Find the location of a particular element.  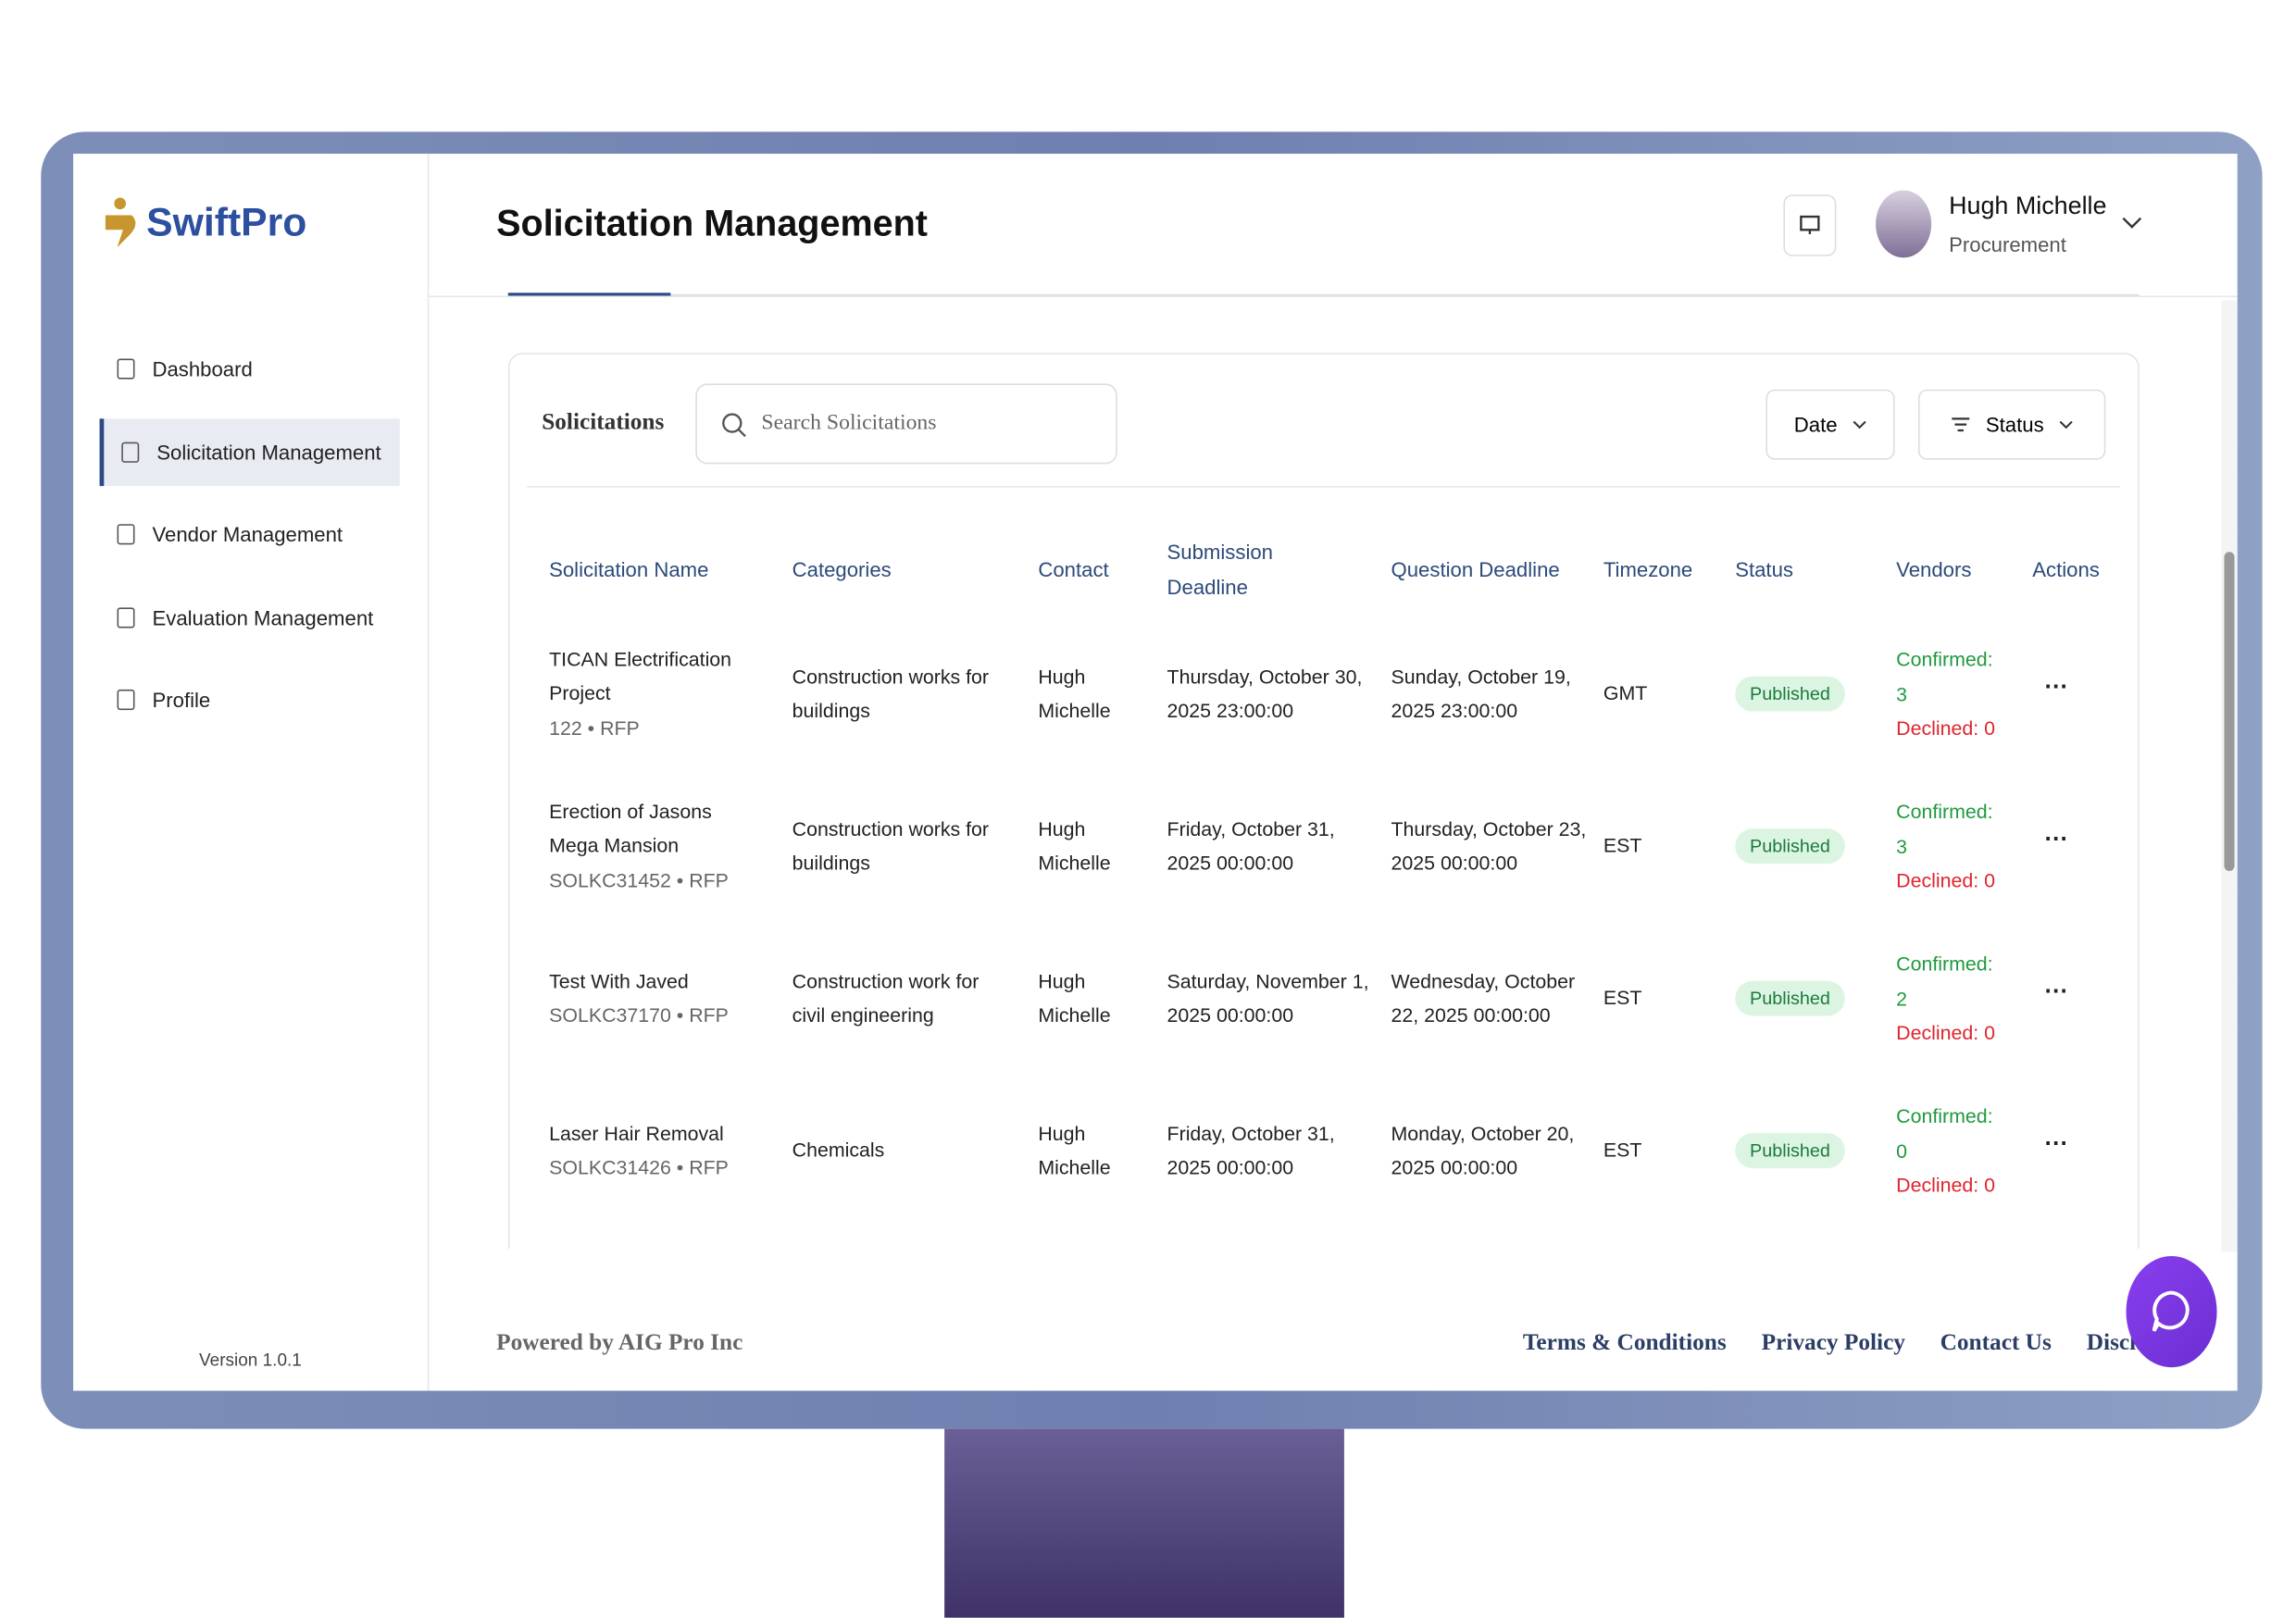

nav-item: Profile is located at coordinates (250, 700).